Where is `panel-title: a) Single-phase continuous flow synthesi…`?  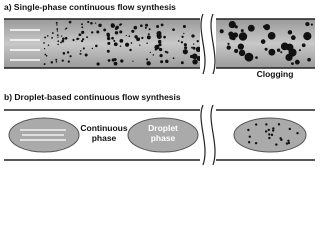 panel-title: a) Single-phase continuous flow synthesi… is located at coordinates (90, 7).